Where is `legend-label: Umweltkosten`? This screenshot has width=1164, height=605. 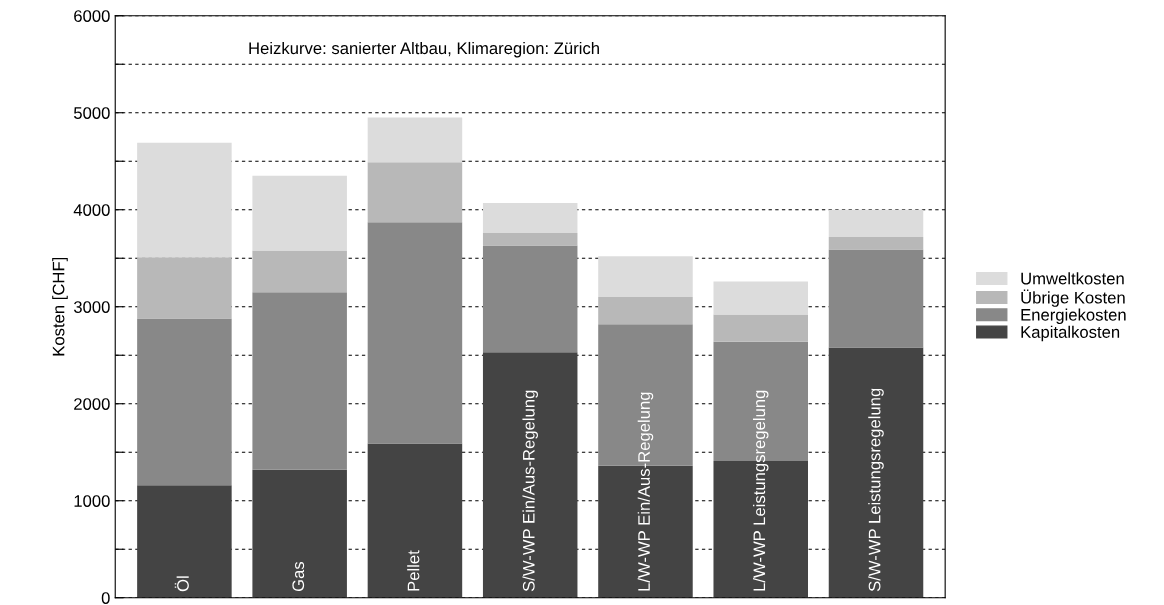
legend-label: Umweltkosten is located at coordinates (1072, 278).